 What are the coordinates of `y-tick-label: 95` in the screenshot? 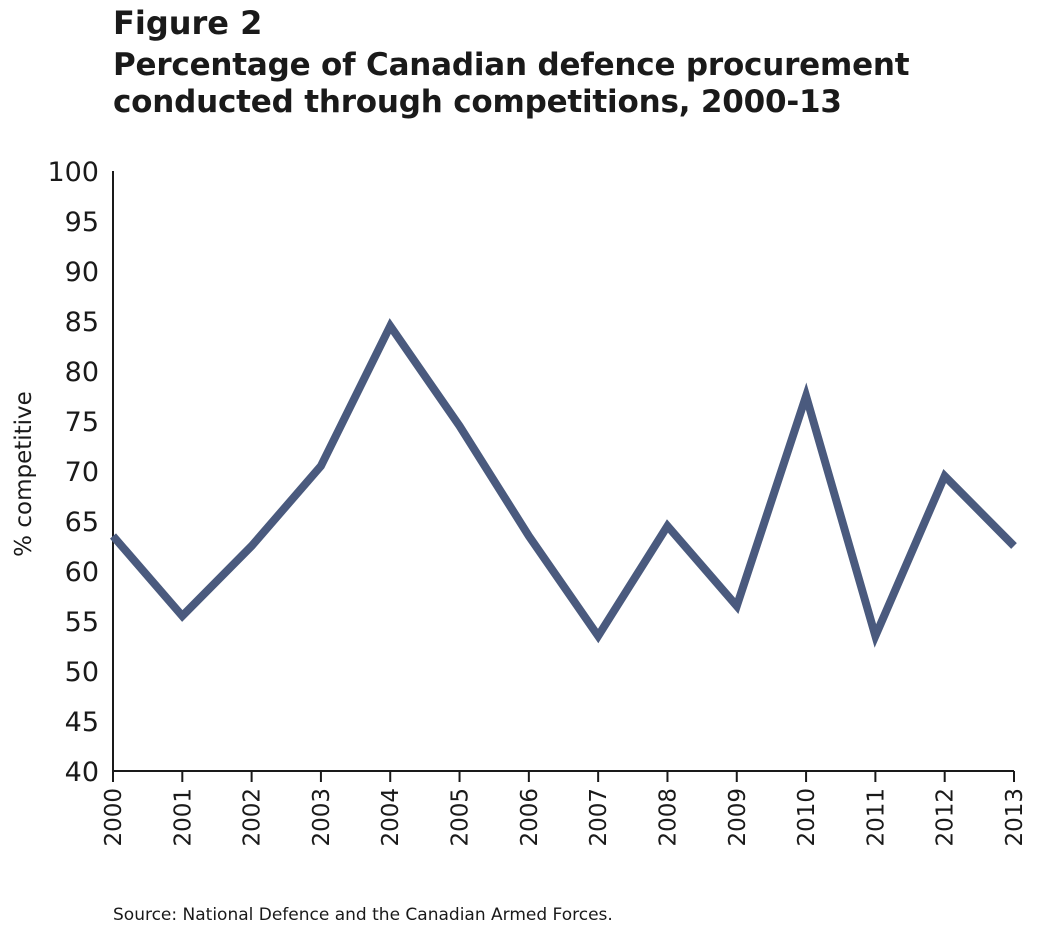 It's located at (82, 222).